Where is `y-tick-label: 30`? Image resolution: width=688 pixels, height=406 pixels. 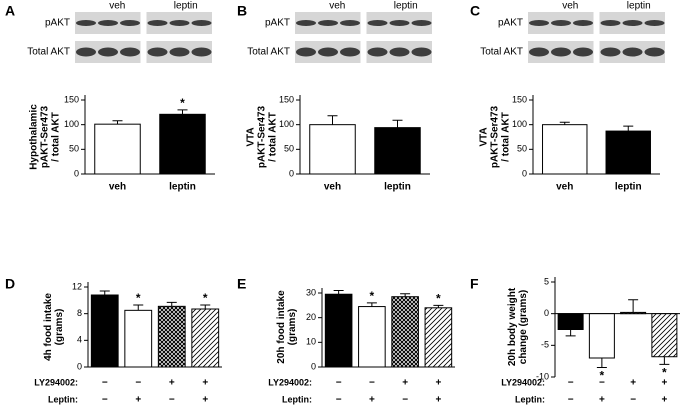
y-tick-label: 30 is located at coordinates (311, 292).